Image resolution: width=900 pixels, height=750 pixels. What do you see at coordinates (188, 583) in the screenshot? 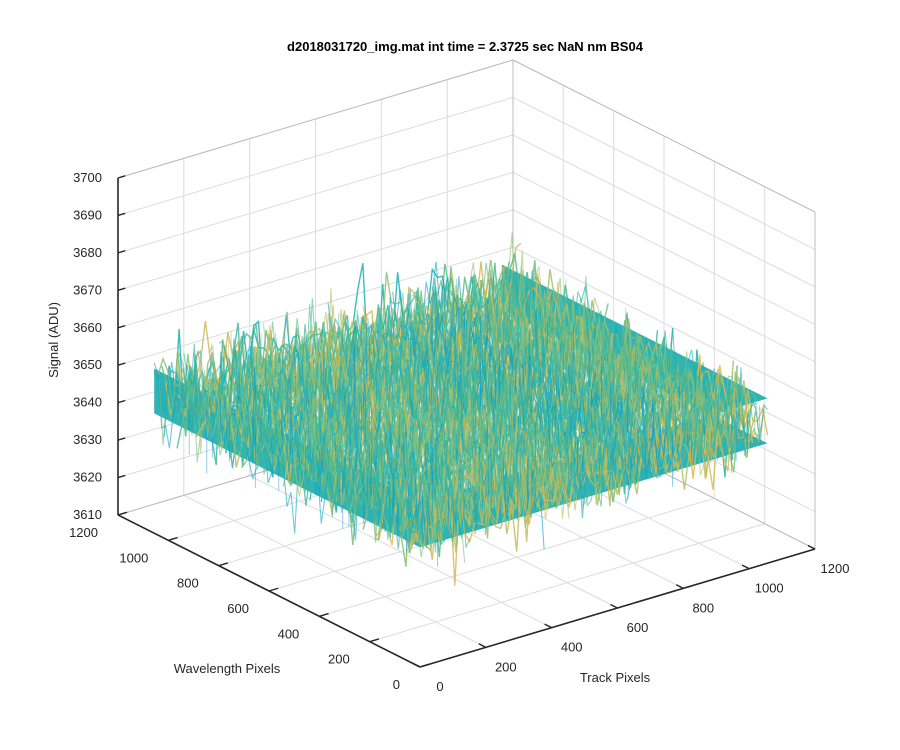
I see `y-tick-label: 800` at bounding box center [188, 583].